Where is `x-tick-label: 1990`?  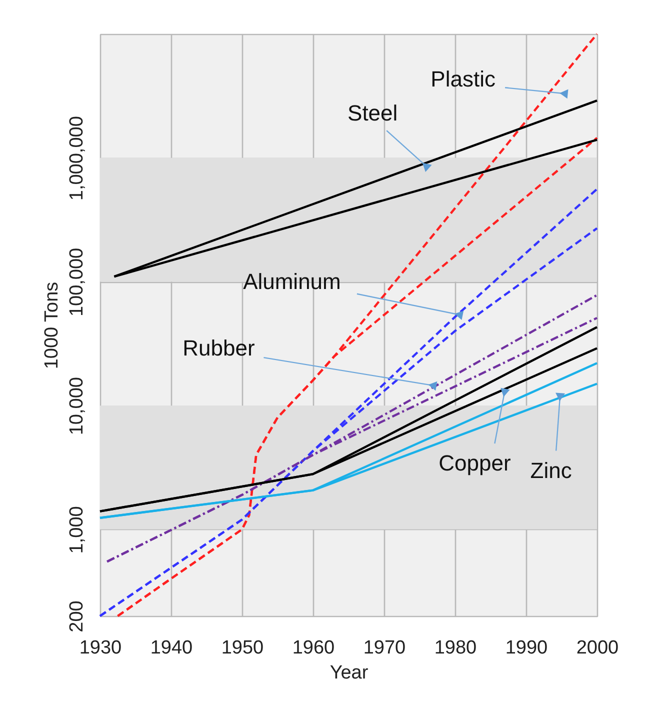
x-tick-label: 1990 is located at coordinates (526, 648).